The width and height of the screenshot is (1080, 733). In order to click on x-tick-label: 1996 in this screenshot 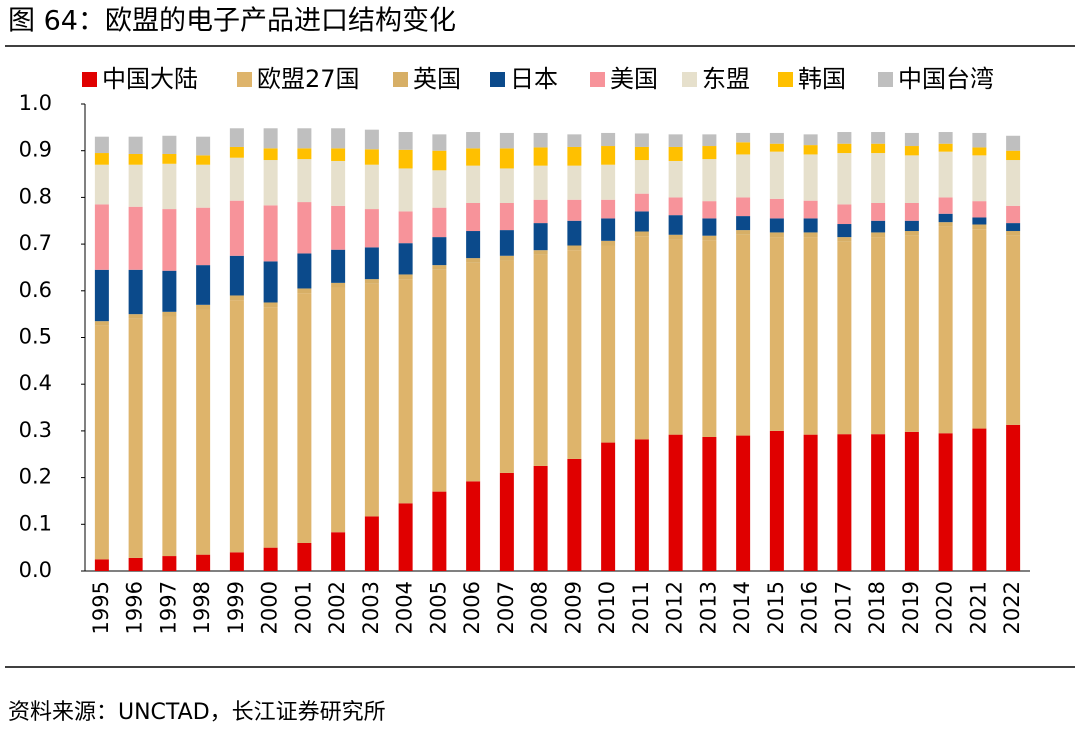, I will do `click(135, 607)`.